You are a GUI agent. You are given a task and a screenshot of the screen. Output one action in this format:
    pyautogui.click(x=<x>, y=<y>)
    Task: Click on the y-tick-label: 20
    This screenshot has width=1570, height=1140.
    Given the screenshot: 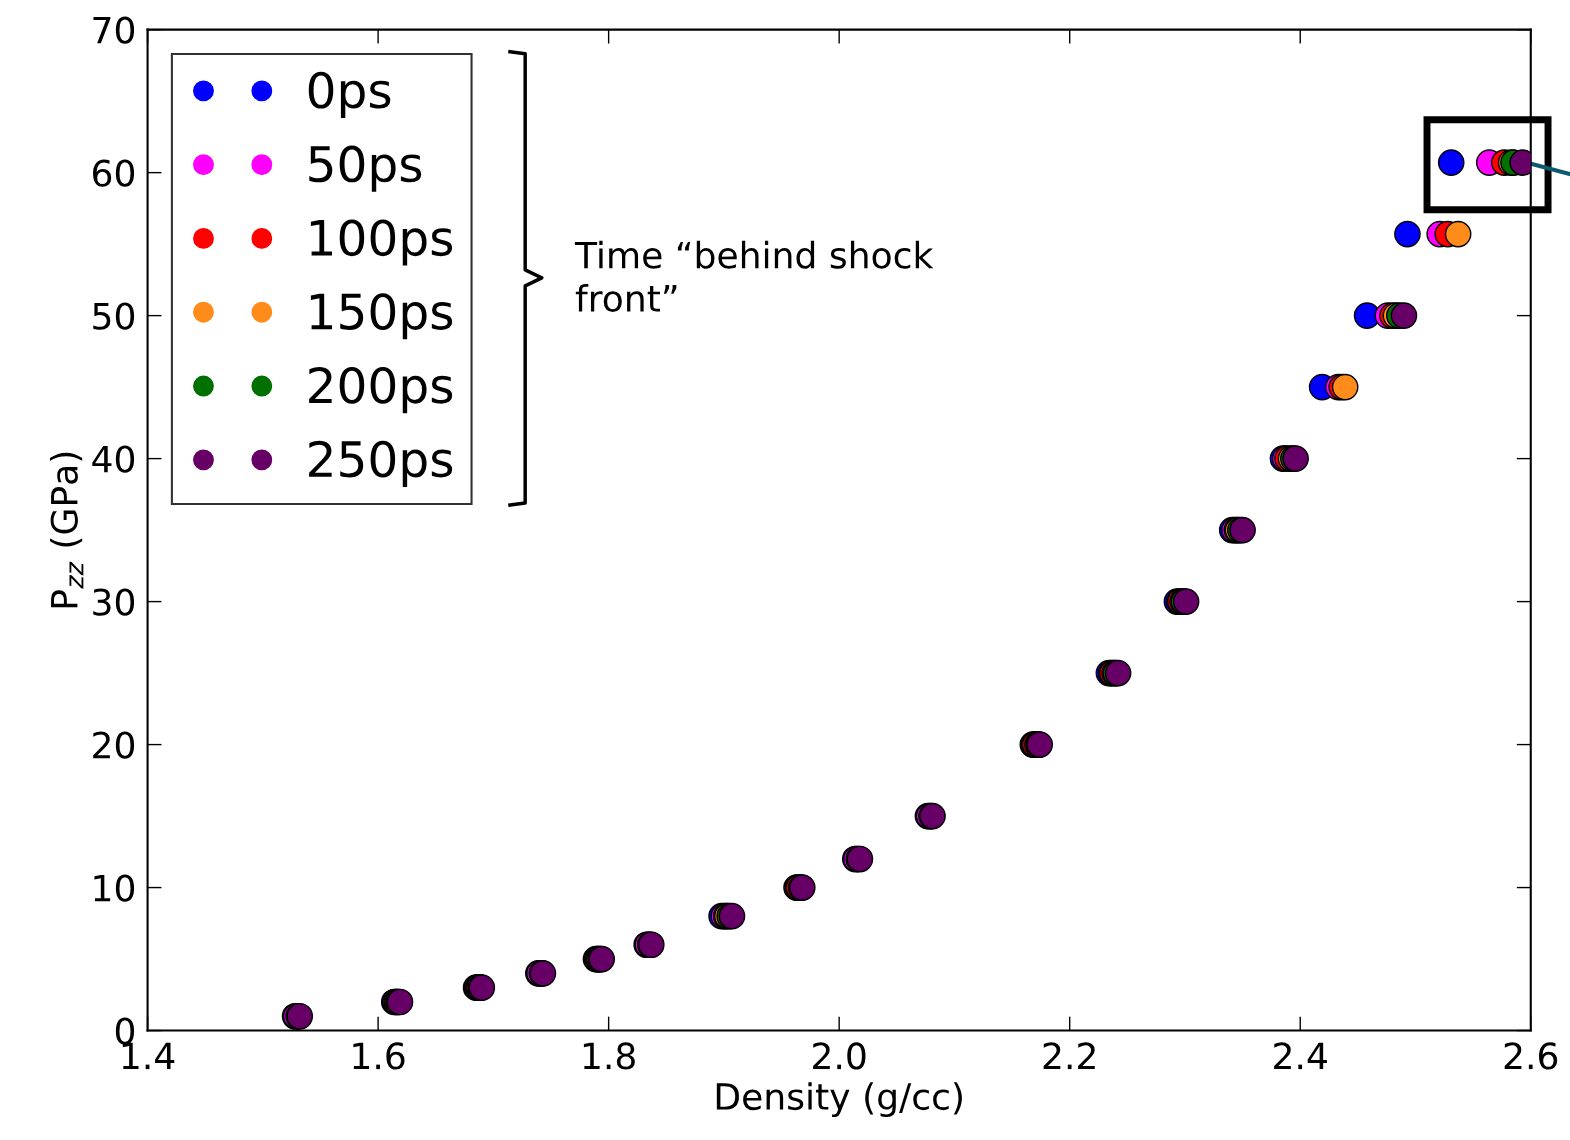 What is the action you would take?
    pyautogui.click(x=114, y=745)
    